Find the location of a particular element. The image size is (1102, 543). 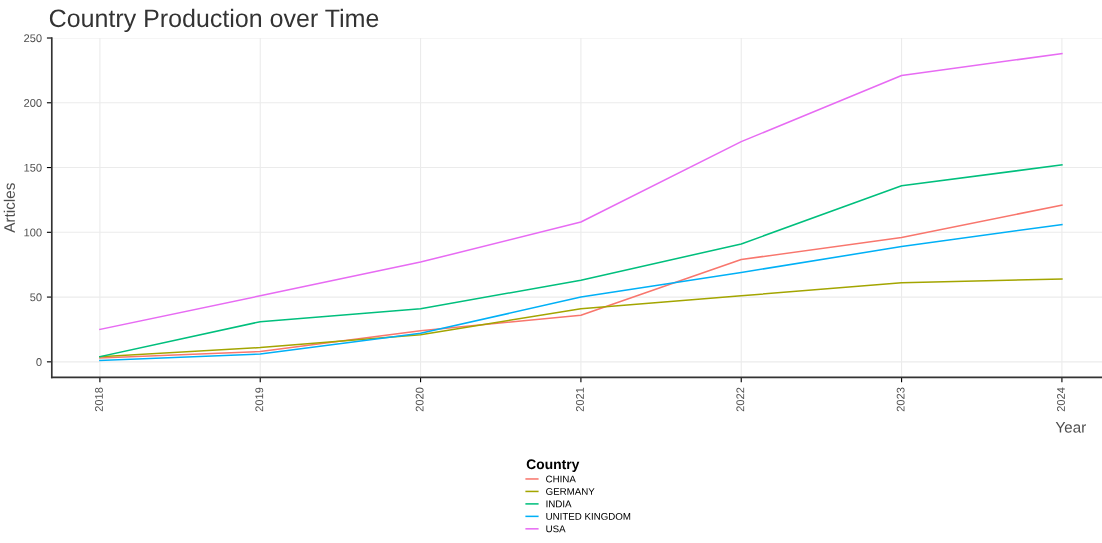

legend-label: USA is located at coordinates (556, 529).